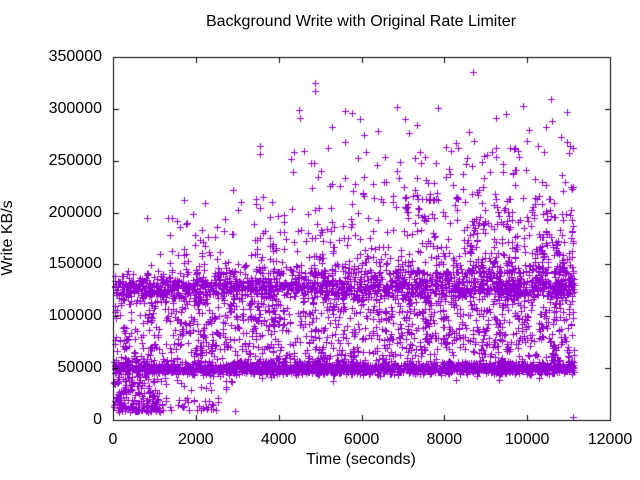 Image resolution: width=640 pixels, height=480 pixels. Describe the element at coordinates (97, 419) in the screenshot. I see `y-tick-label: 0` at that location.